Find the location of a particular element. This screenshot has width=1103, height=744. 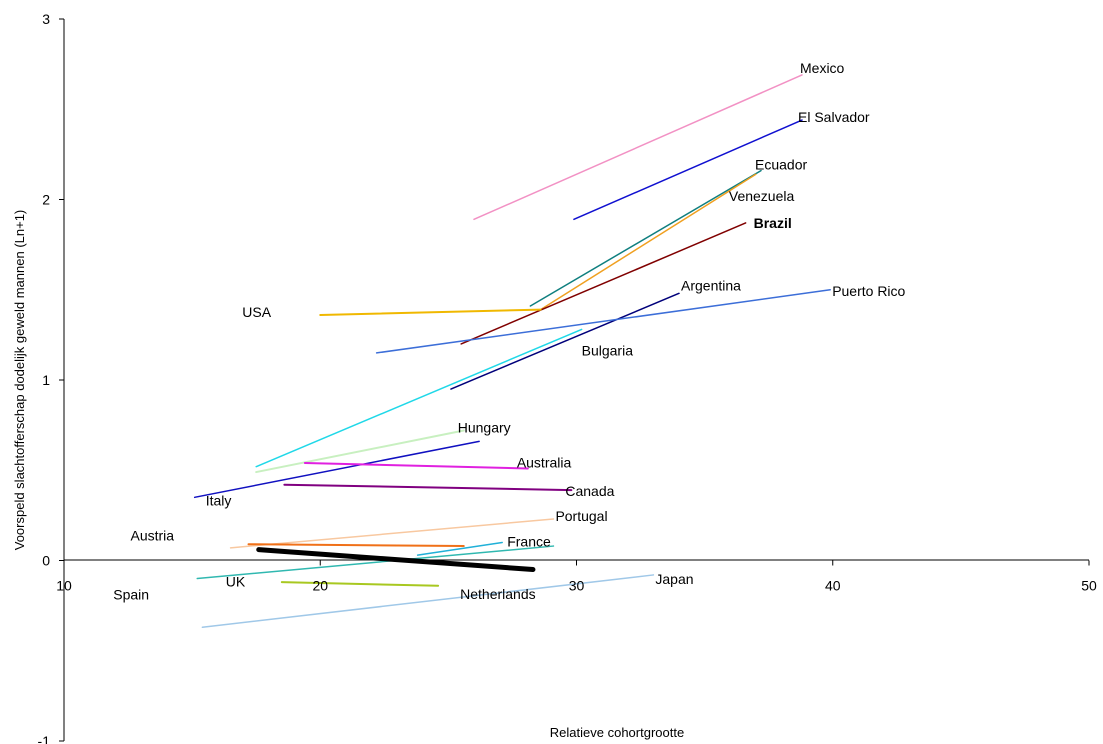

series-label-australia: Australia is located at coordinates (544, 462).